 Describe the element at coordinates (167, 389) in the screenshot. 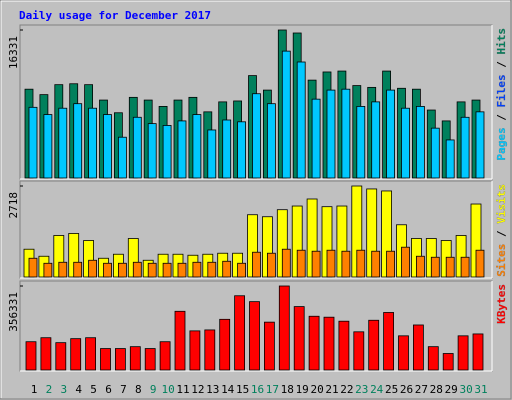

I see `x-tick-label: 10` at that location.